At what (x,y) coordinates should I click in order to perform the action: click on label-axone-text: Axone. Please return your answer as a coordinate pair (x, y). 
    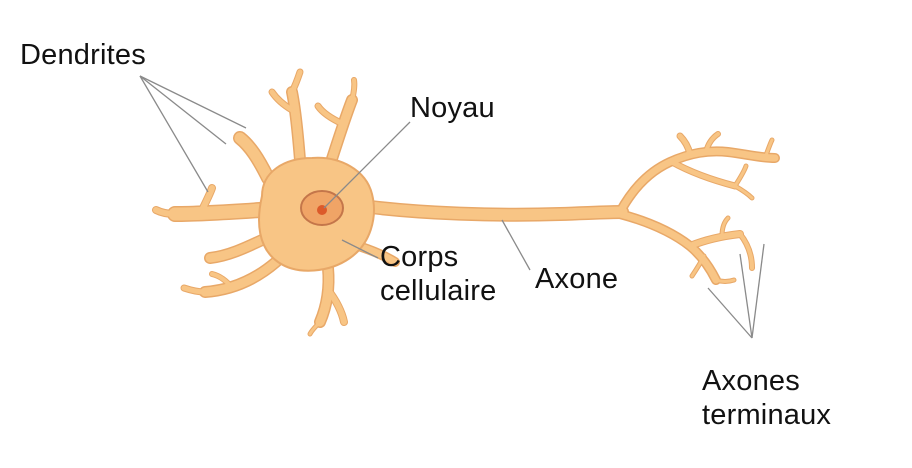
    Looking at the image, I should click on (577, 279).